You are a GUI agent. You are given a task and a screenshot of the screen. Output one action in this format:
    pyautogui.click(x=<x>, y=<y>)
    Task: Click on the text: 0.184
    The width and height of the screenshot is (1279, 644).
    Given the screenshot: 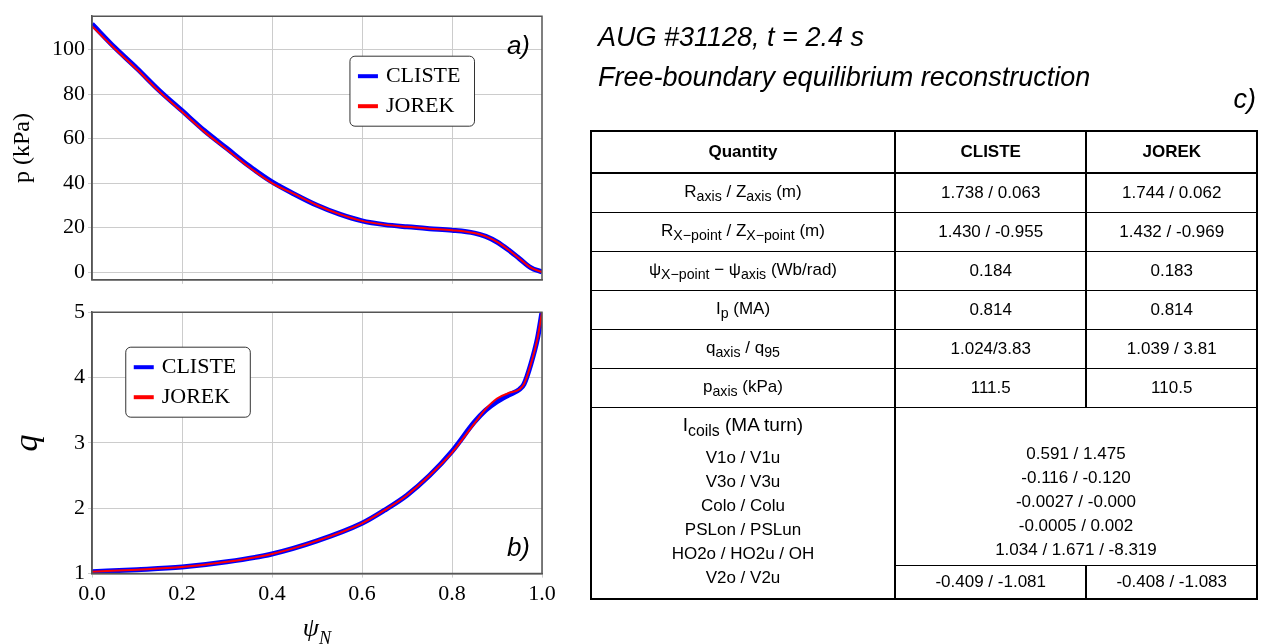 What is the action you would take?
    pyautogui.click(x=990, y=271)
    